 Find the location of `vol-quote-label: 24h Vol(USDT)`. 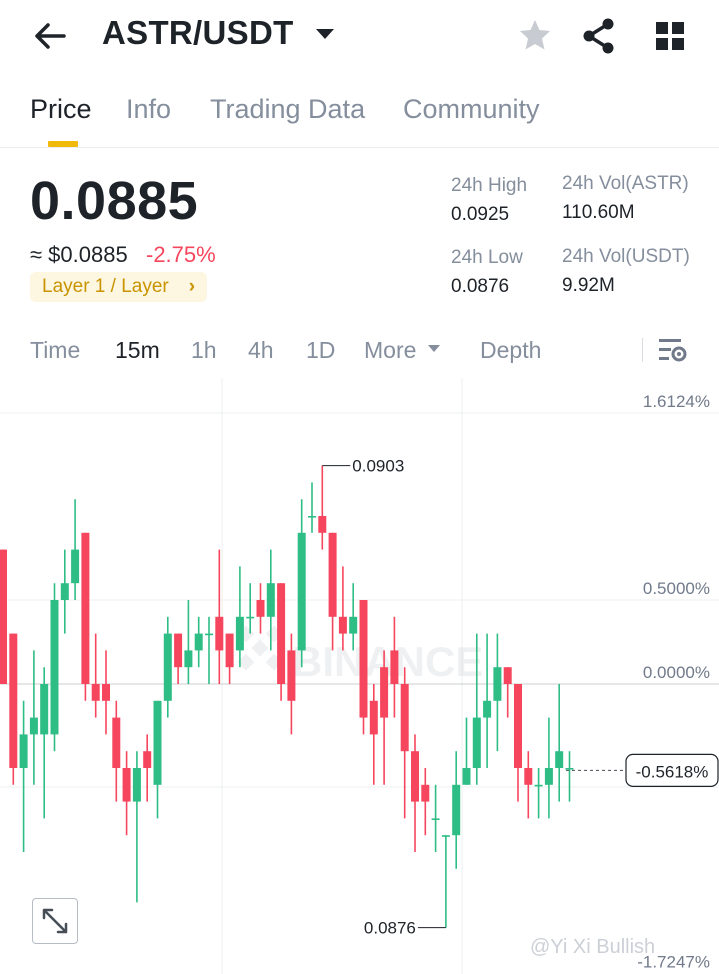

vol-quote-label: 24h Vol(USDT) is located at coordinates (626, 256).